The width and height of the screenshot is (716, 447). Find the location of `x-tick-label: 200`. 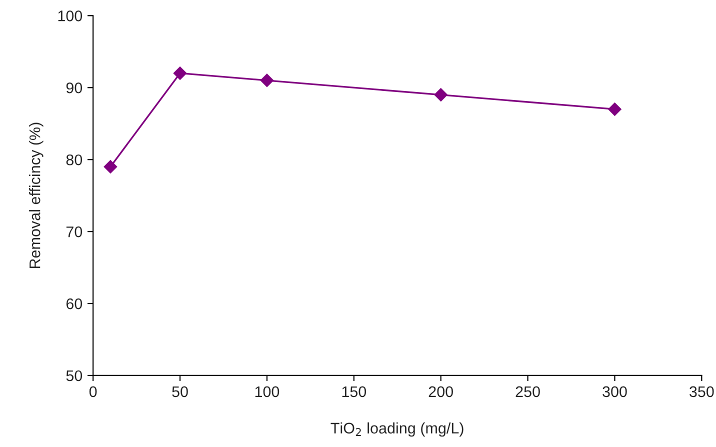

x-tick-label: 200 is located at coordinates (440, 392).